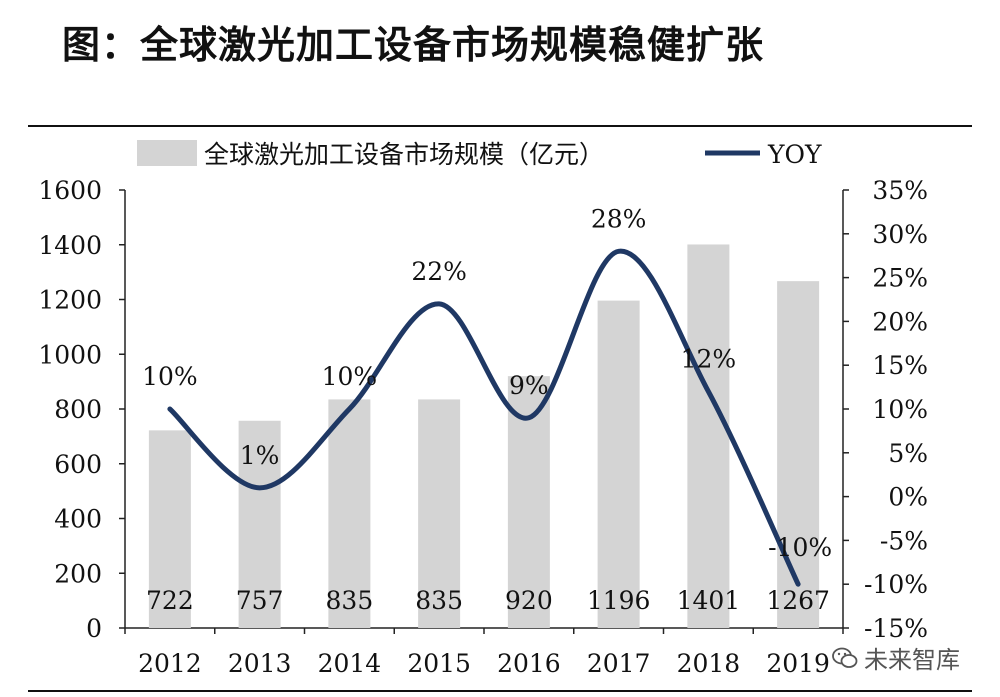 This screenshot has height=697, width=1000. I want to click on legend-bar-label: 全球激光加工设备市场规模（亿元）, so click(404, 154).